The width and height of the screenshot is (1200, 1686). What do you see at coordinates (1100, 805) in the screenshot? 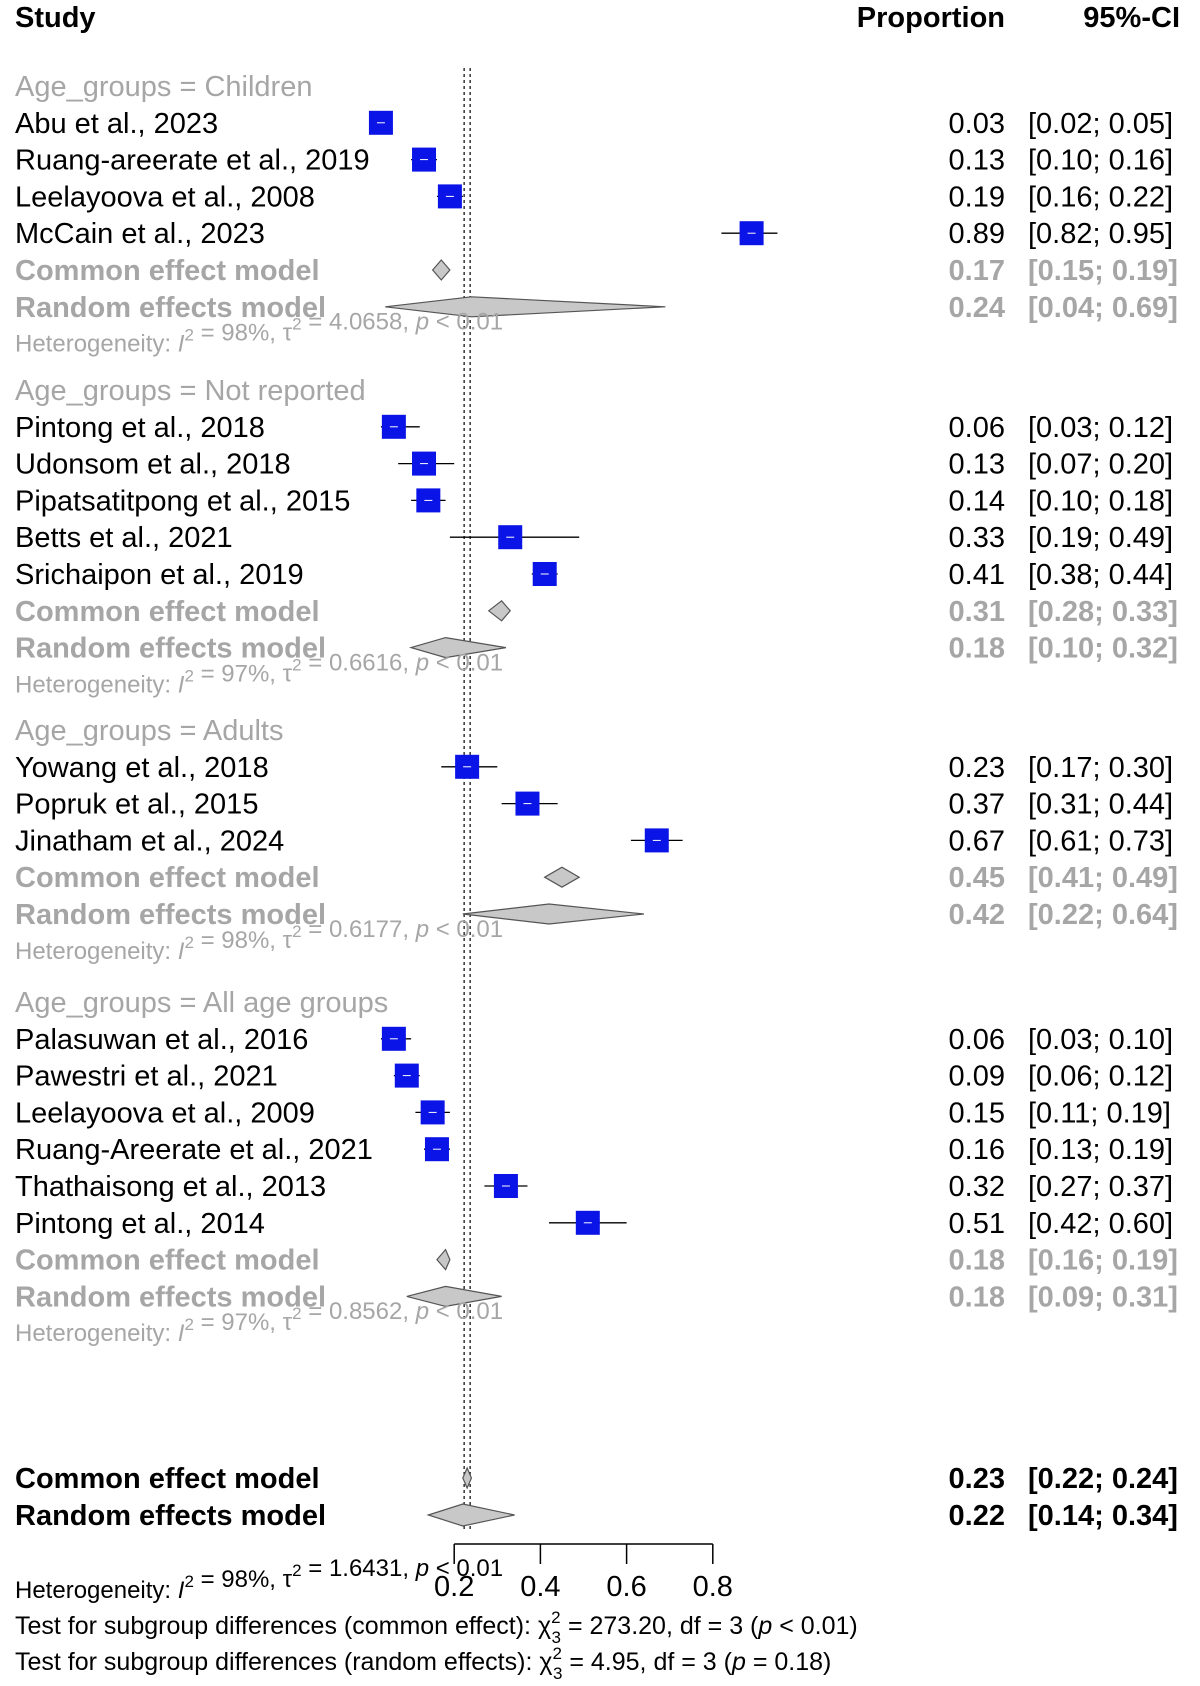
I see `study-ci: [0.31; 0.44]` at bounding box center [1100, 805].